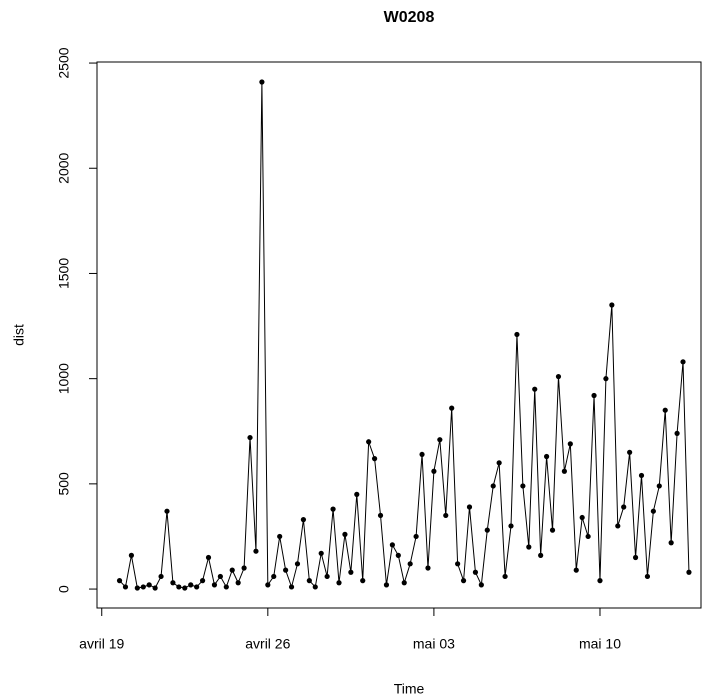  I want to click on chart-title: W0208, so click(409, 17).